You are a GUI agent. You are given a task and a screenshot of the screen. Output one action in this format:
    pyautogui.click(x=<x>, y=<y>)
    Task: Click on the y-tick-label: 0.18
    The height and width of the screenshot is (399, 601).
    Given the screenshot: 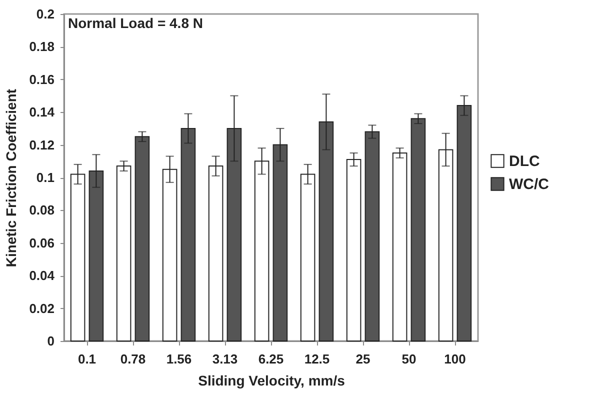 What is the action you would take?
    pyautogui.click(x=41, y=46)
    